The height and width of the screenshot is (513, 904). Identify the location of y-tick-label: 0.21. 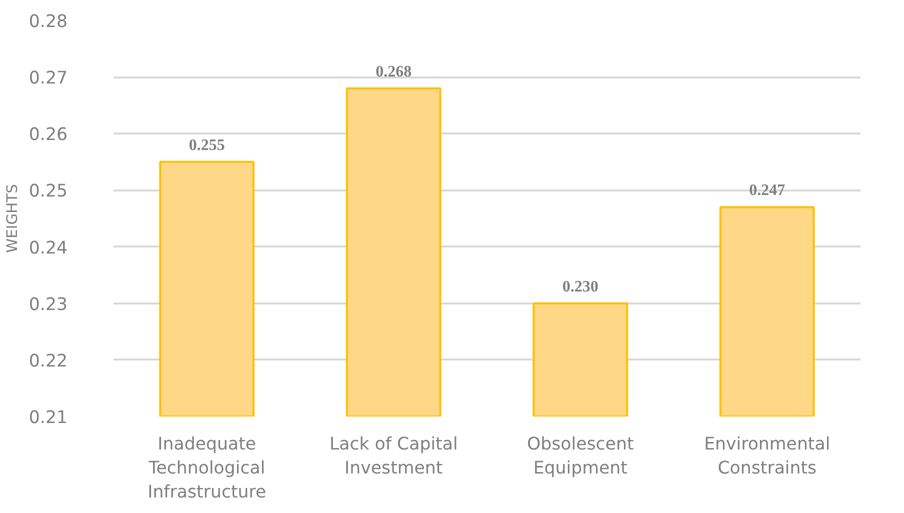
(48, 418).